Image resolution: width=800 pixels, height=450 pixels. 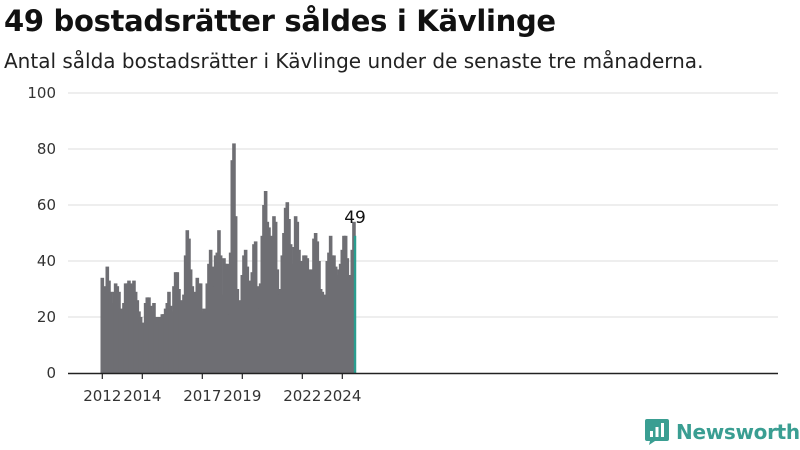 What do you see at coordinates (102, 396) in the screenshot?
I see `x-tick-label: 2012` at bounding box center [102, 396].